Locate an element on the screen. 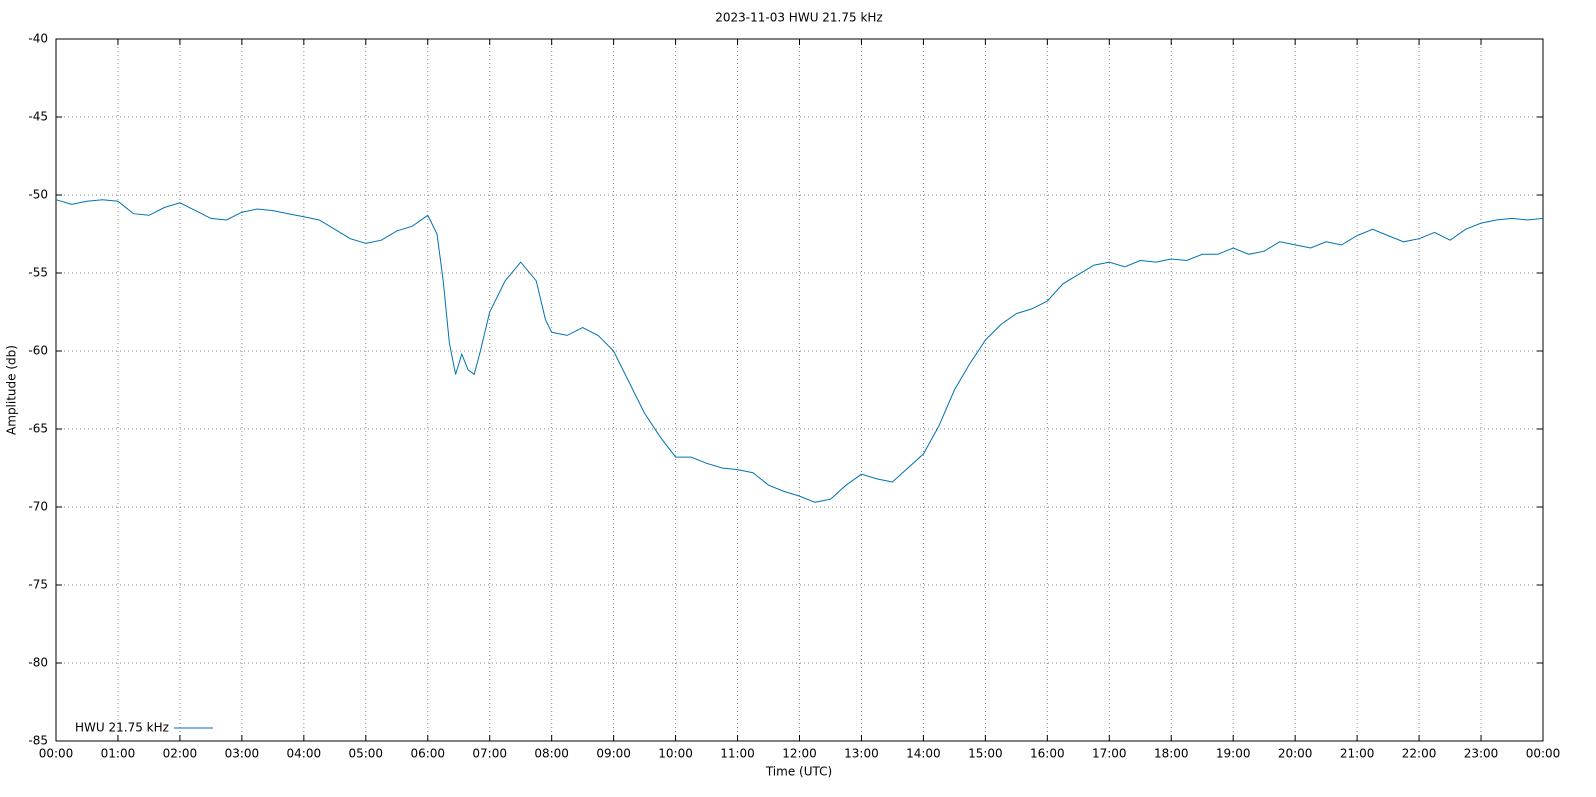 Image resolution: width=1596 pixels, height=797 pixels. x-tick-label: 11:00 is located at coordinates (737, 754).